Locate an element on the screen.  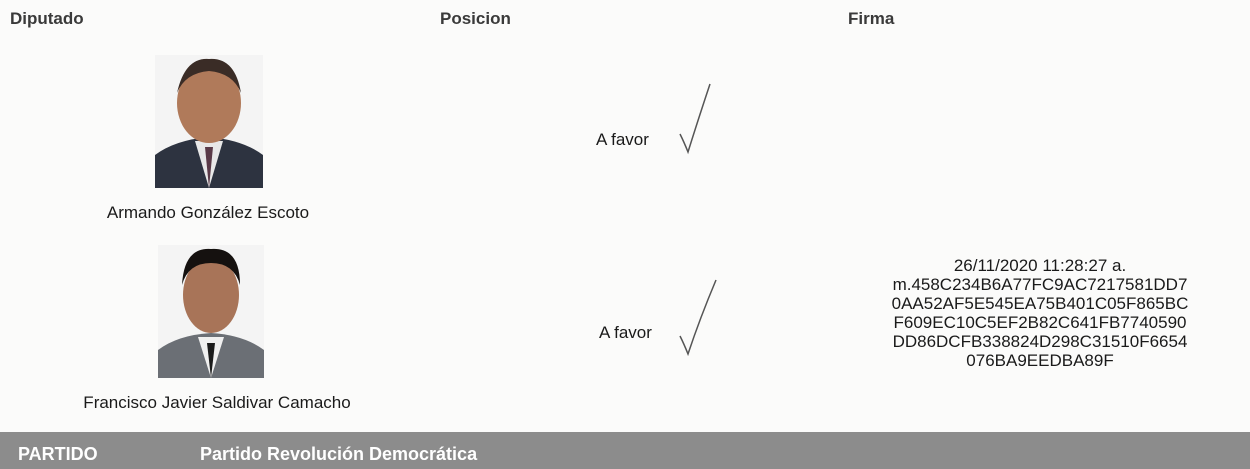
column-header: Posicion is located at coordinates (475, 18).